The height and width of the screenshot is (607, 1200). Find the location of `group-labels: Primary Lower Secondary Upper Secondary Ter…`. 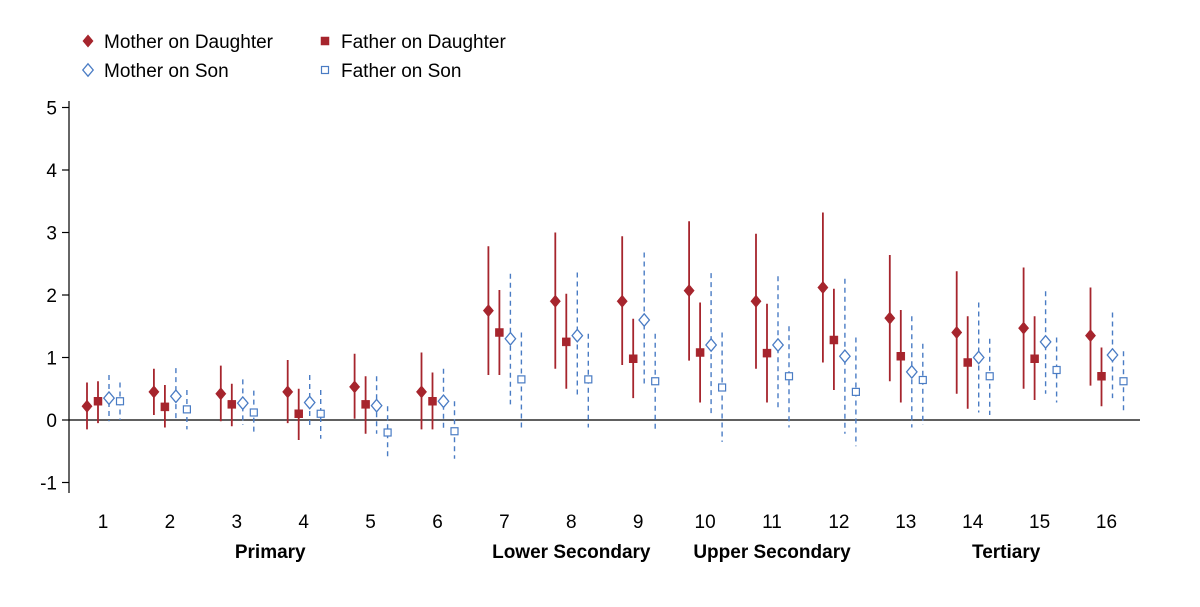

group-labels: Primary Lower Secondary Upper Secondary Ter… is located at coordinates (638, 552).